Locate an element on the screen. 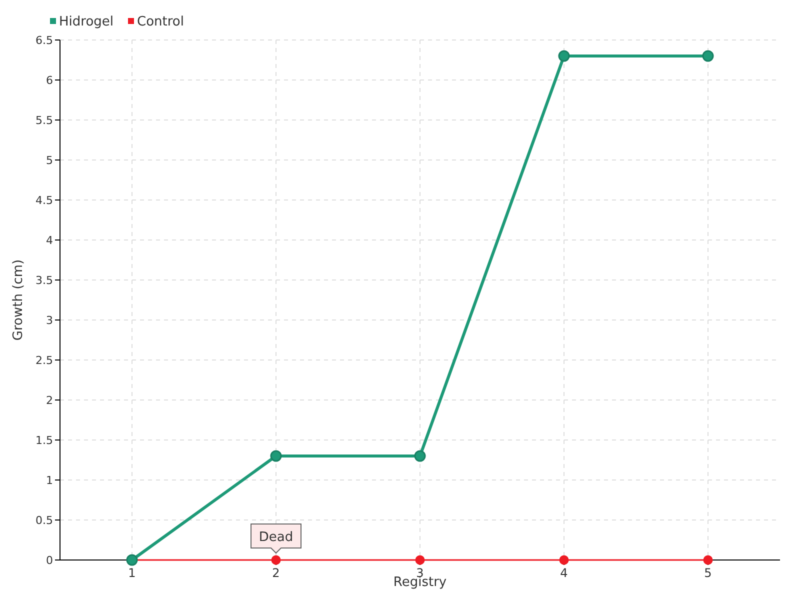 The height and width of the screenshot is (600, 800). y-tick-label: 5 is located at coordinates (49, 160).